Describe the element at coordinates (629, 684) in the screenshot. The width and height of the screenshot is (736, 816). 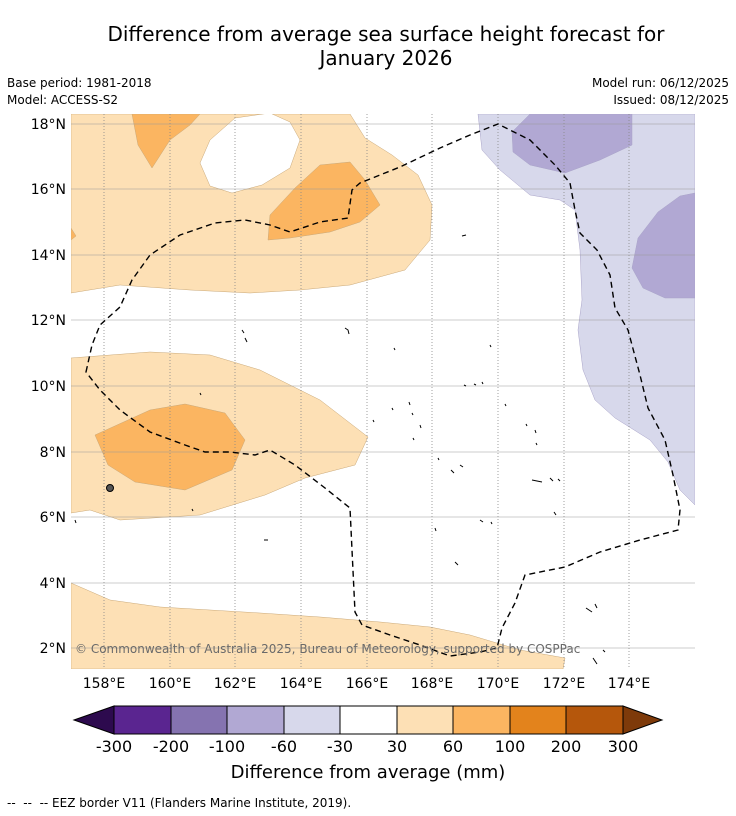
I see `lon-label: 174°E` at that location.